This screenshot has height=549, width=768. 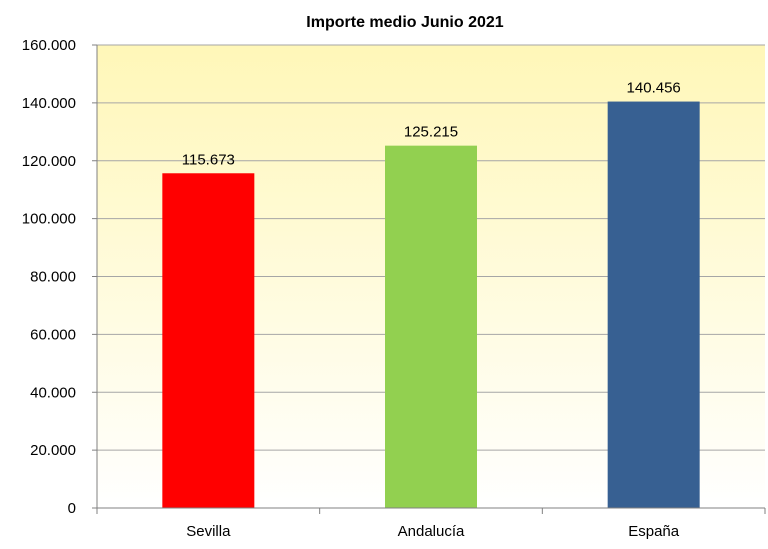 What do you see at coordinates (431, 326) in the screenshot?
I see `bar-andalucía` at bounding box center [431, 326].